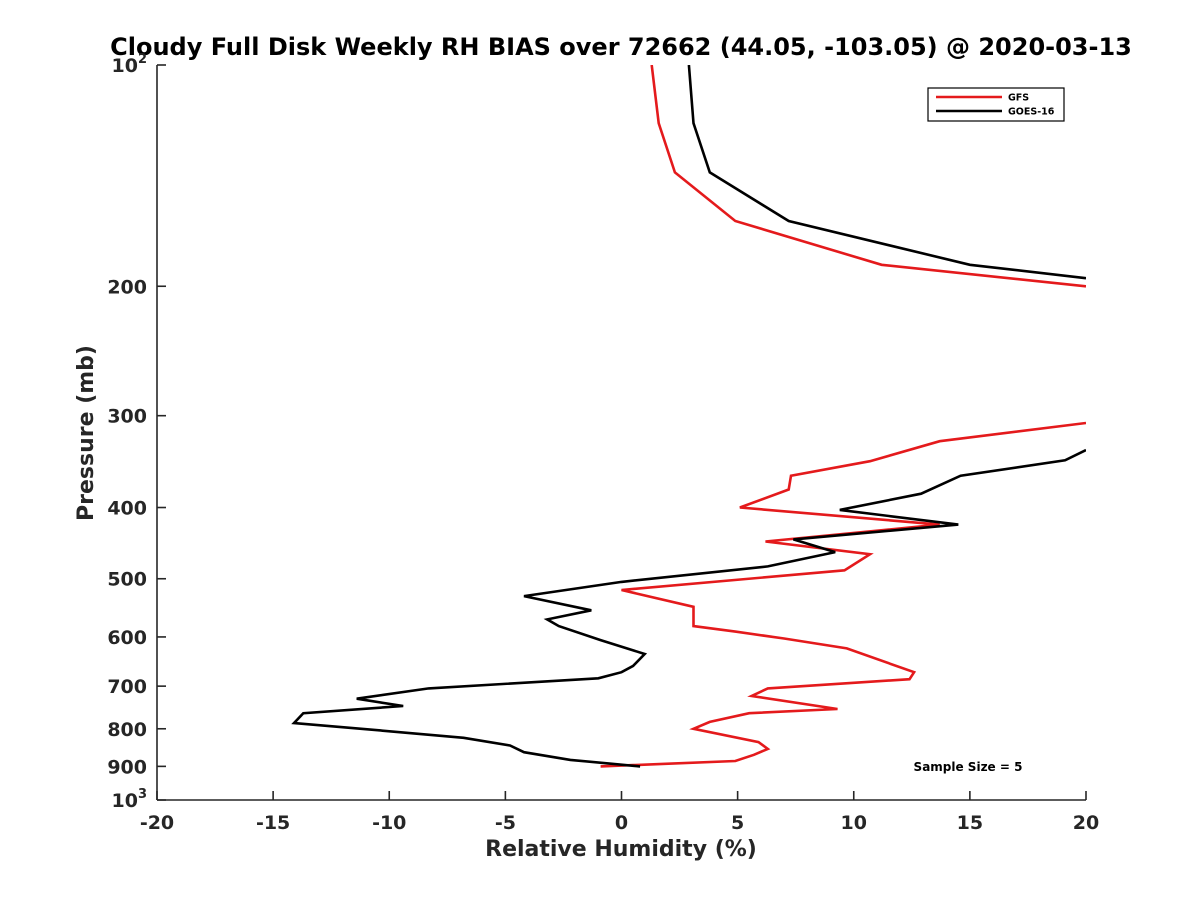  Describe the element at coordinates (996, 104) in the screenshot. I see `legend-box` at that location.